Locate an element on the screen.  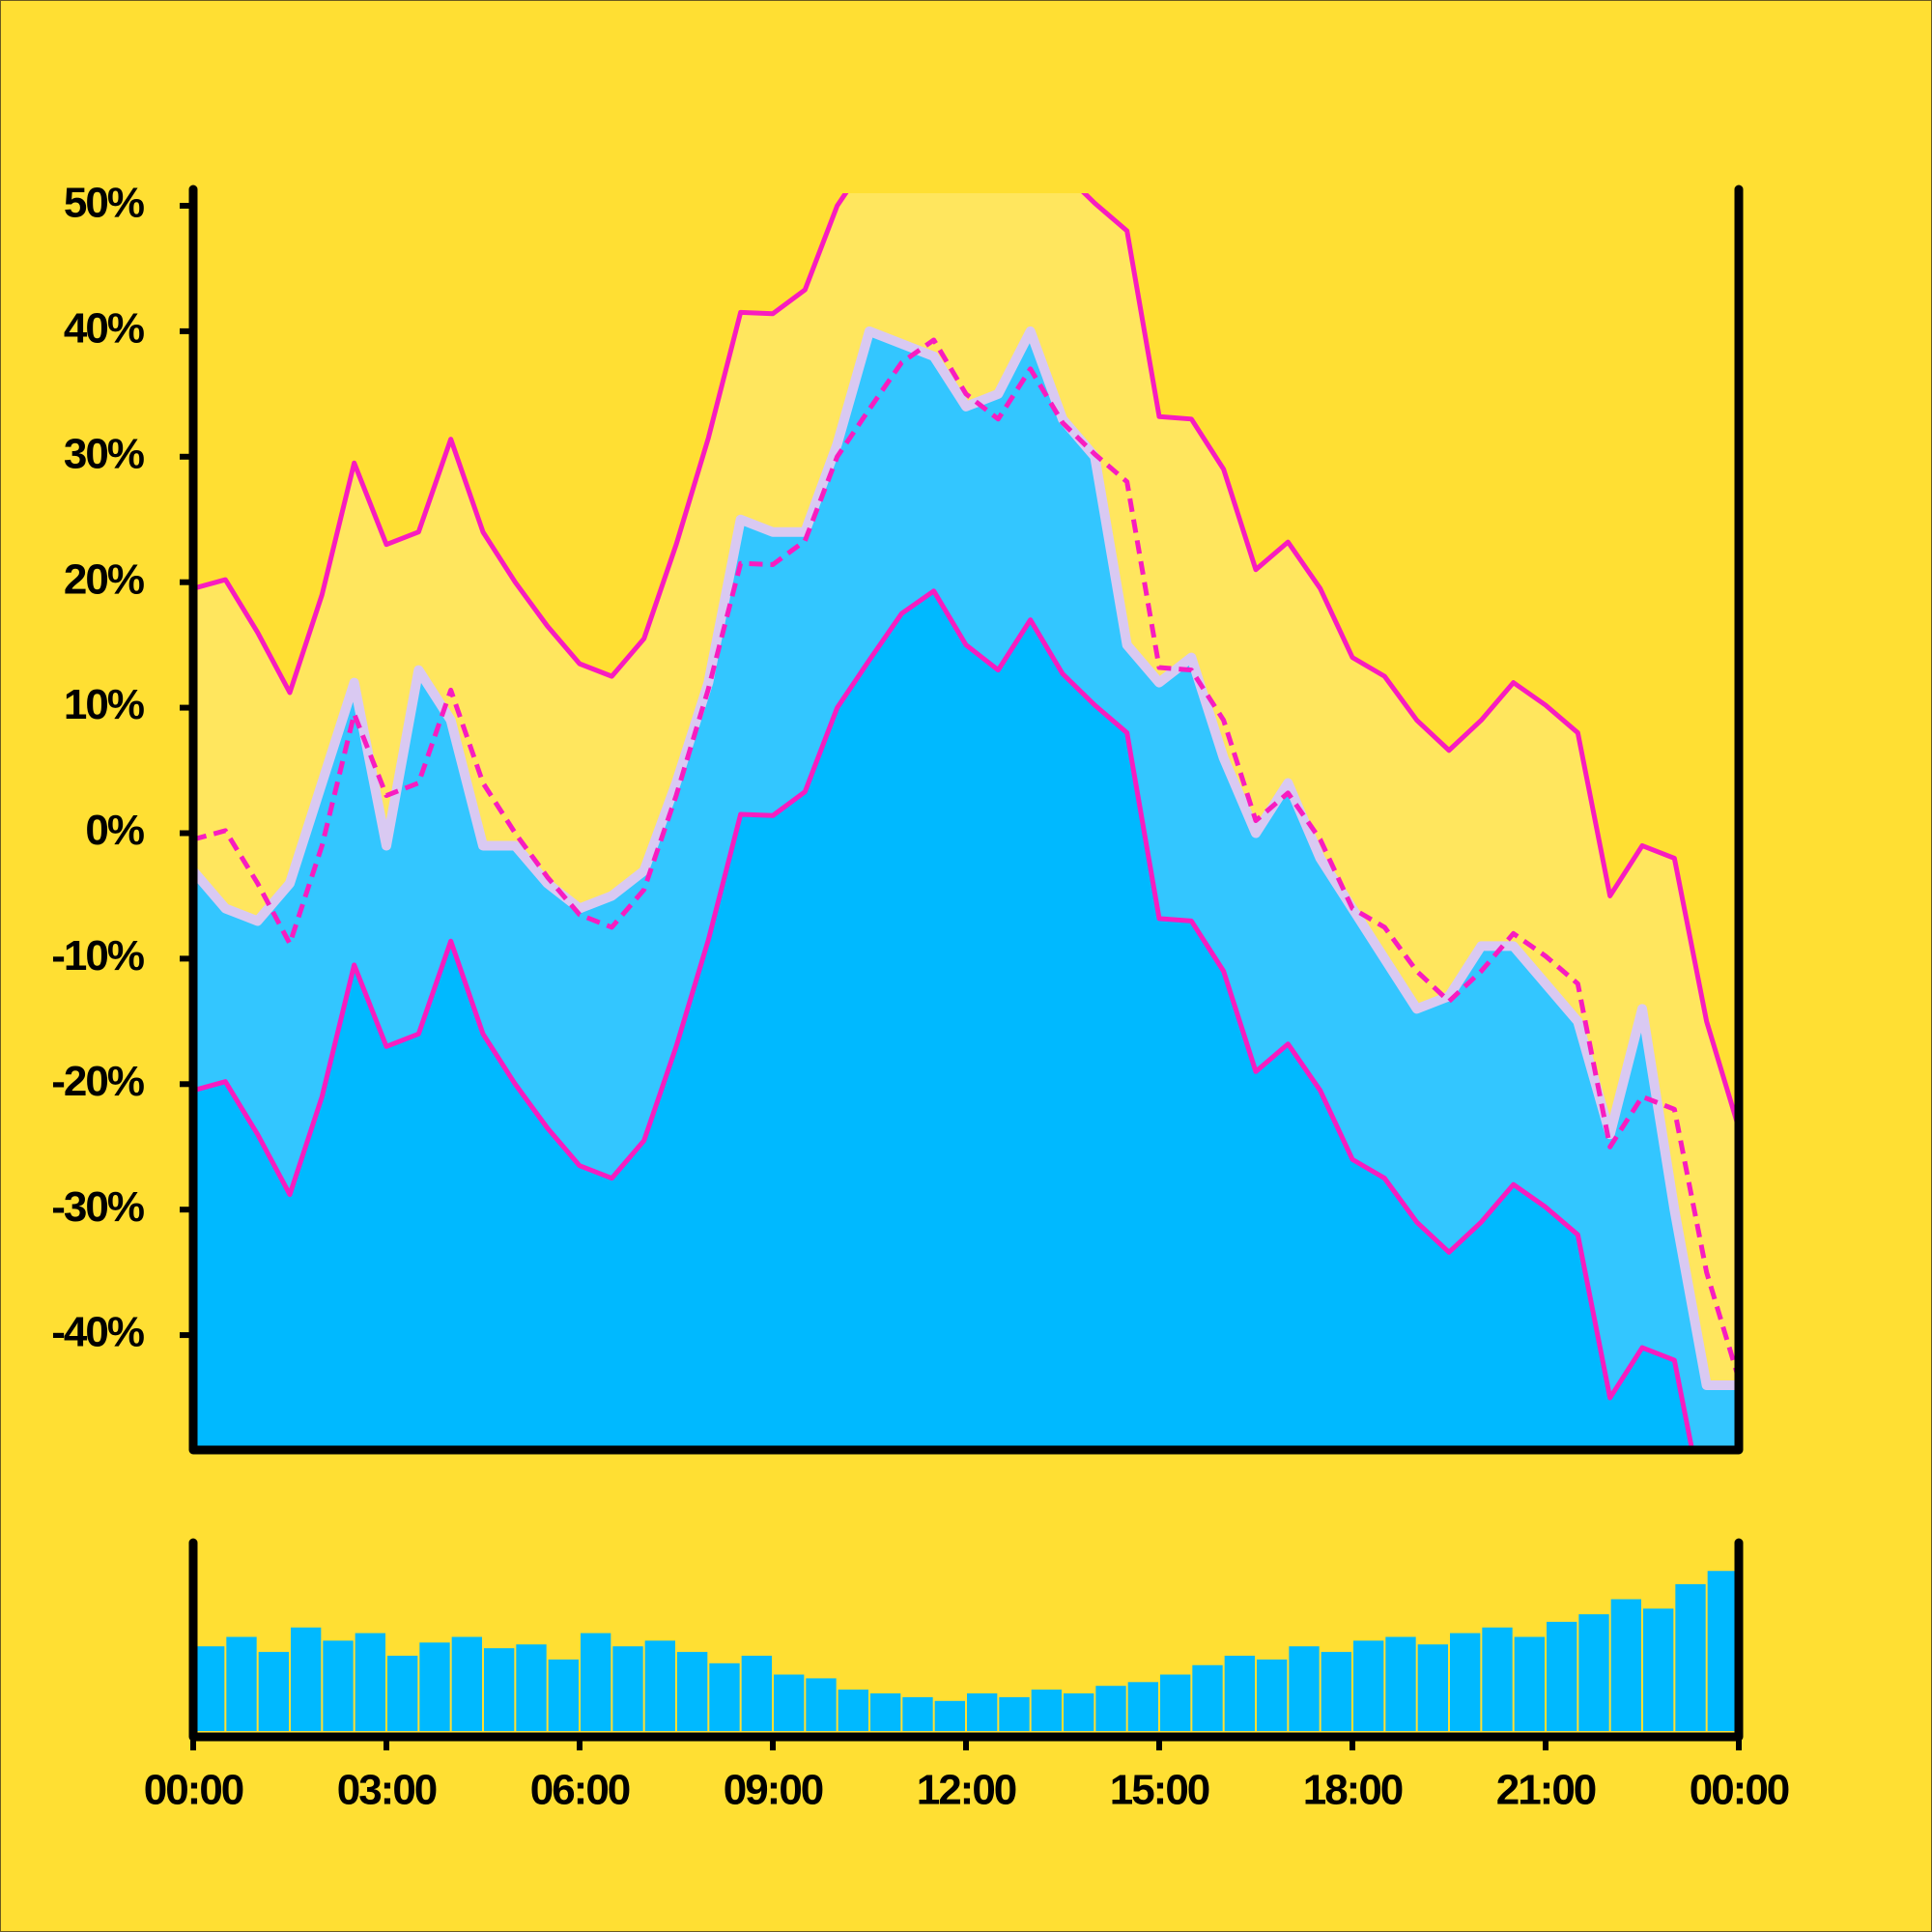
y-tick-label: 50% is located at coordinates (104, 203).